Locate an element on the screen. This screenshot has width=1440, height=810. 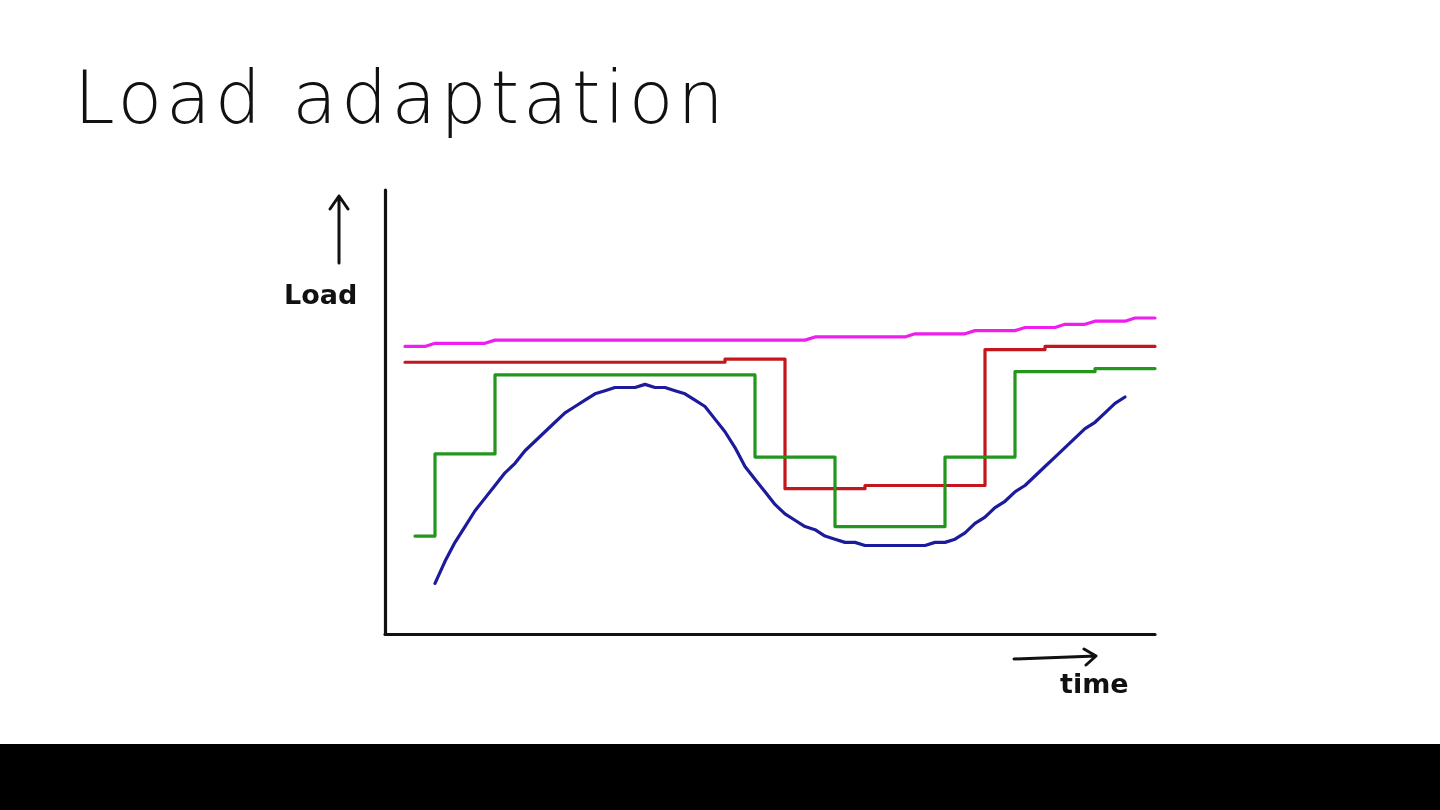
x-axis-title: time is located at coordinates (1094, 683).